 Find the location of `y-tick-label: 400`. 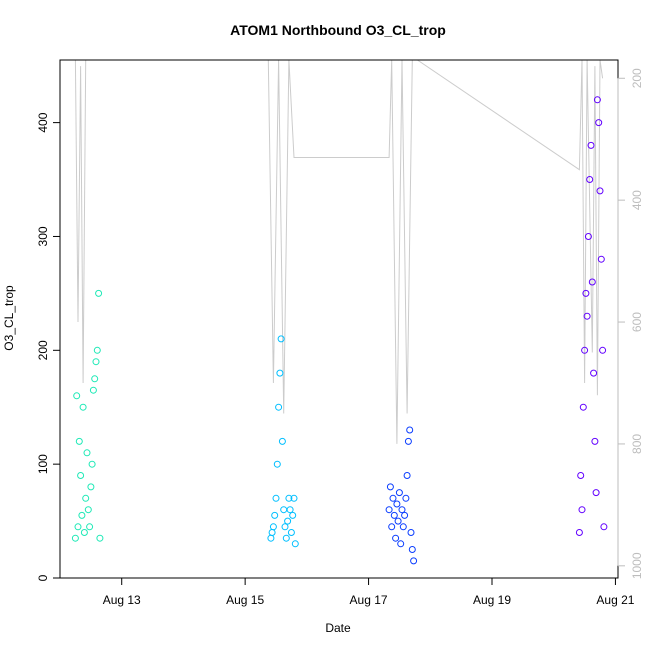

y-tick-label: 400 is located at coordinates (43, 122).